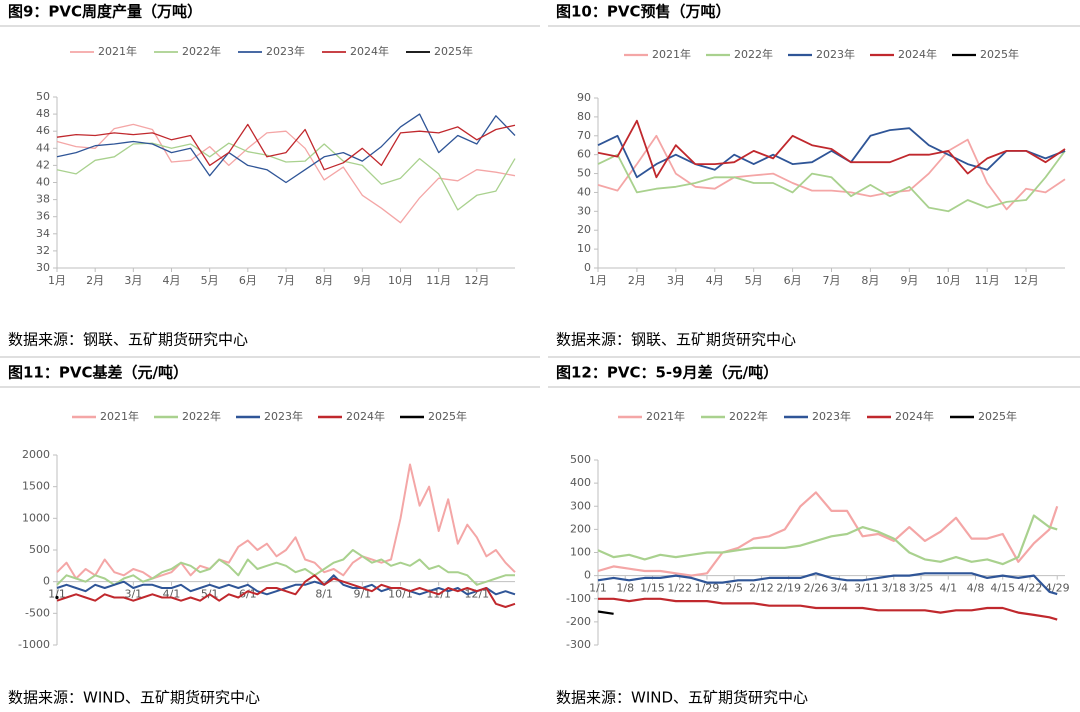 The height and width of the screenshot is (712, 1080). I want to click on x-tick-label: 3/25, so click(921, 588).